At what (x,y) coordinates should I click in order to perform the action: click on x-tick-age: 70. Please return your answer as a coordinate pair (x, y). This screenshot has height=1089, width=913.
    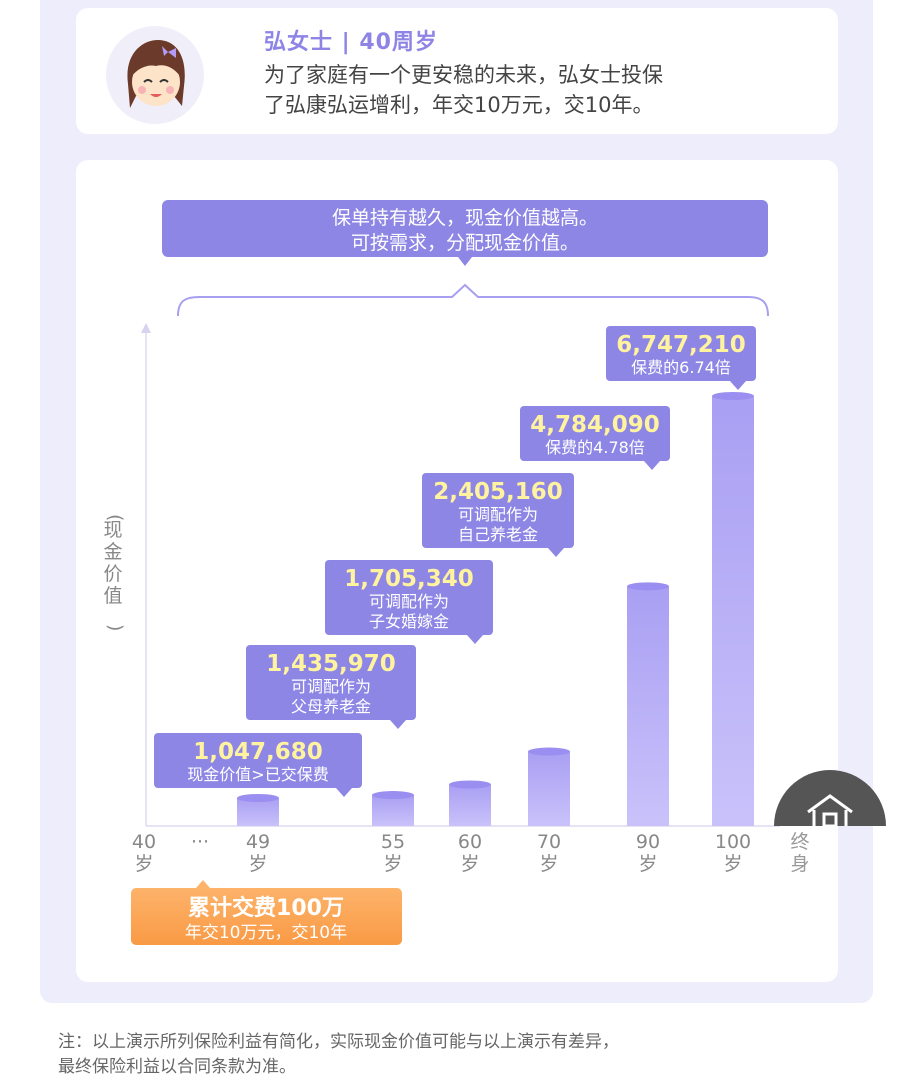
    Looking at the image, I should click on (549, 842).